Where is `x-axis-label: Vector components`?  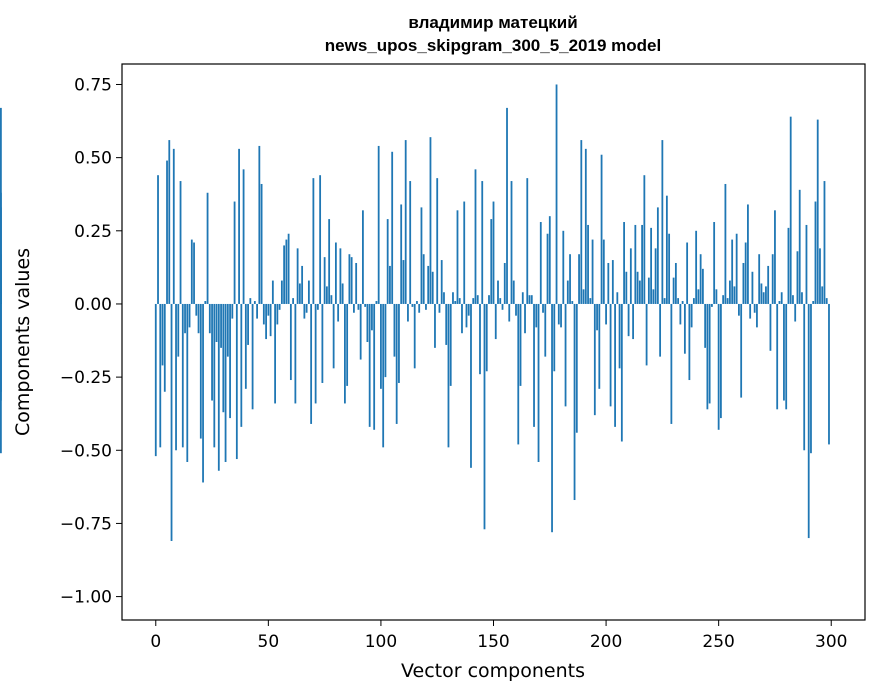
x-axis-label: Vector components is located at coordinates (493, 671).